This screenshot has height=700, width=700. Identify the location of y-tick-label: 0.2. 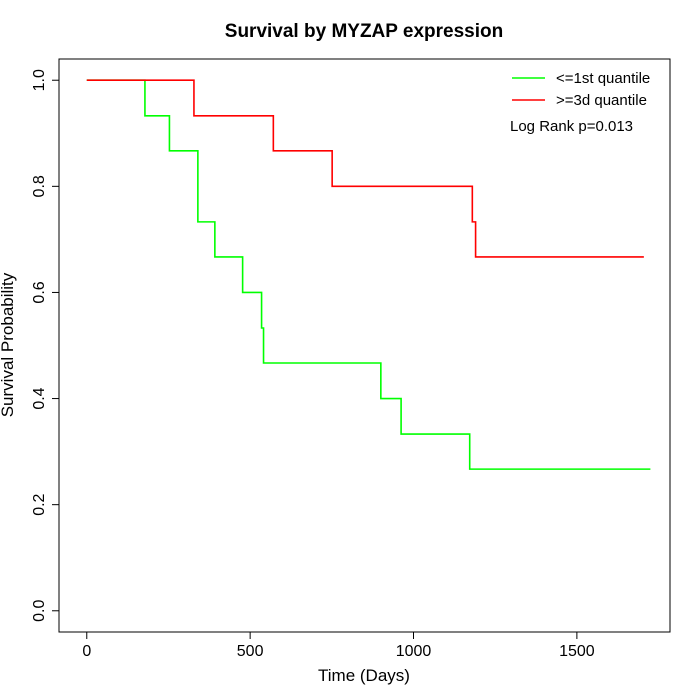
(39, 504).